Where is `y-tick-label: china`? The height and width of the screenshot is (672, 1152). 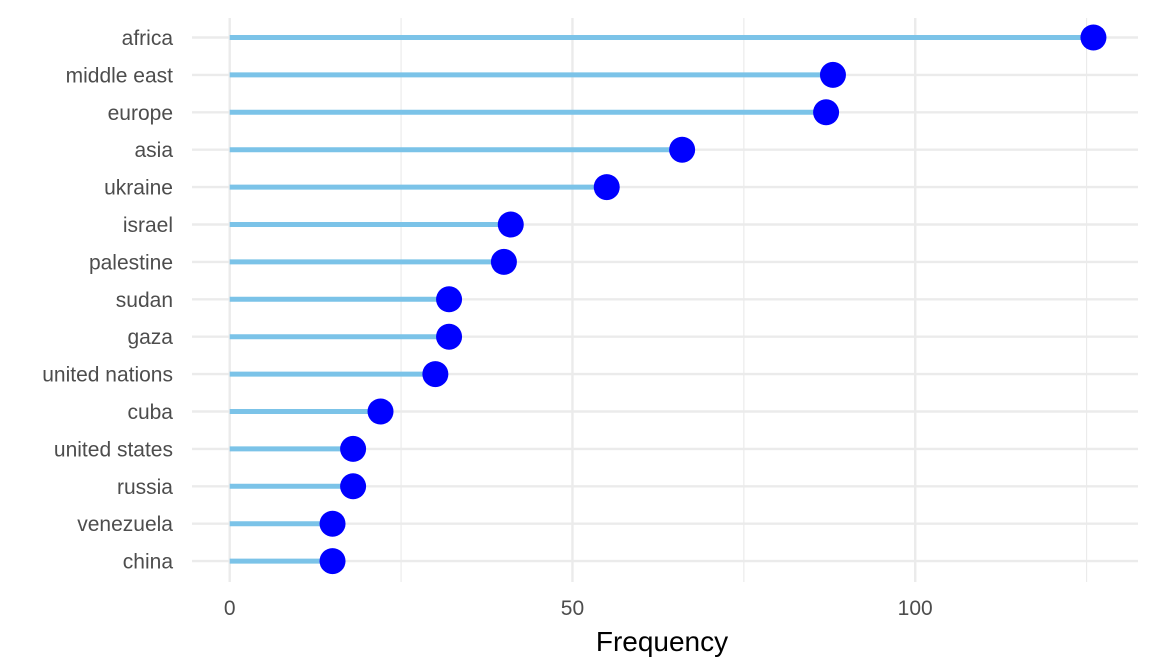 y-tick-label: china is located at coordinates (148, 562).